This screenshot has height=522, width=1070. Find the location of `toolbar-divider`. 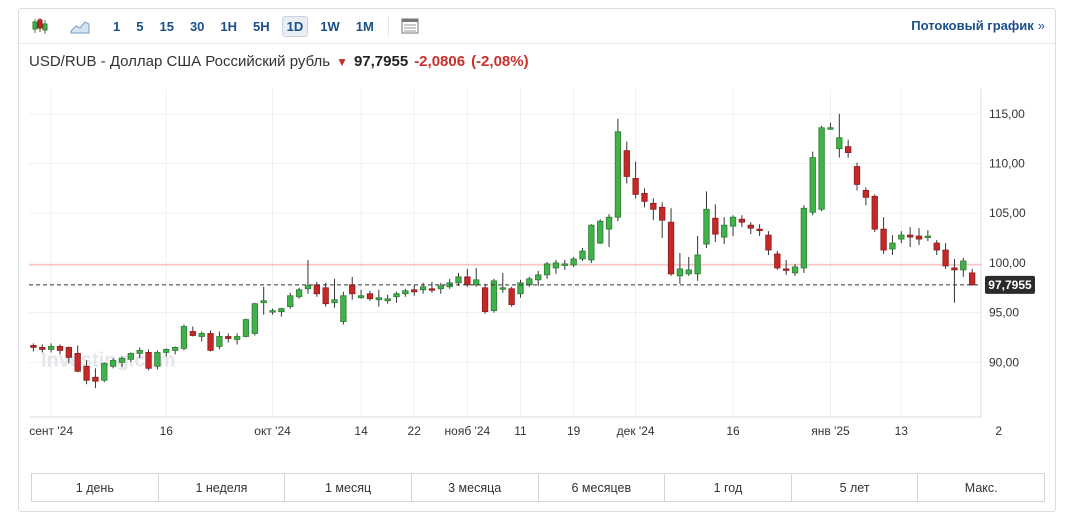

toolbar-divider is located at coordinates (388, 26).